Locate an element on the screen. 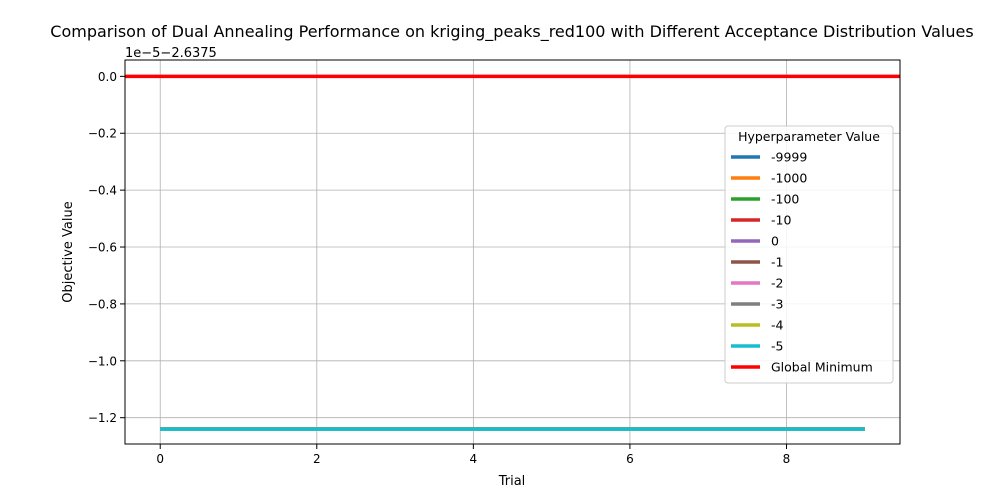 This screenshot has height=500, width=1000. y-tick-label: −1.2 is located at coordinates (102, 418).